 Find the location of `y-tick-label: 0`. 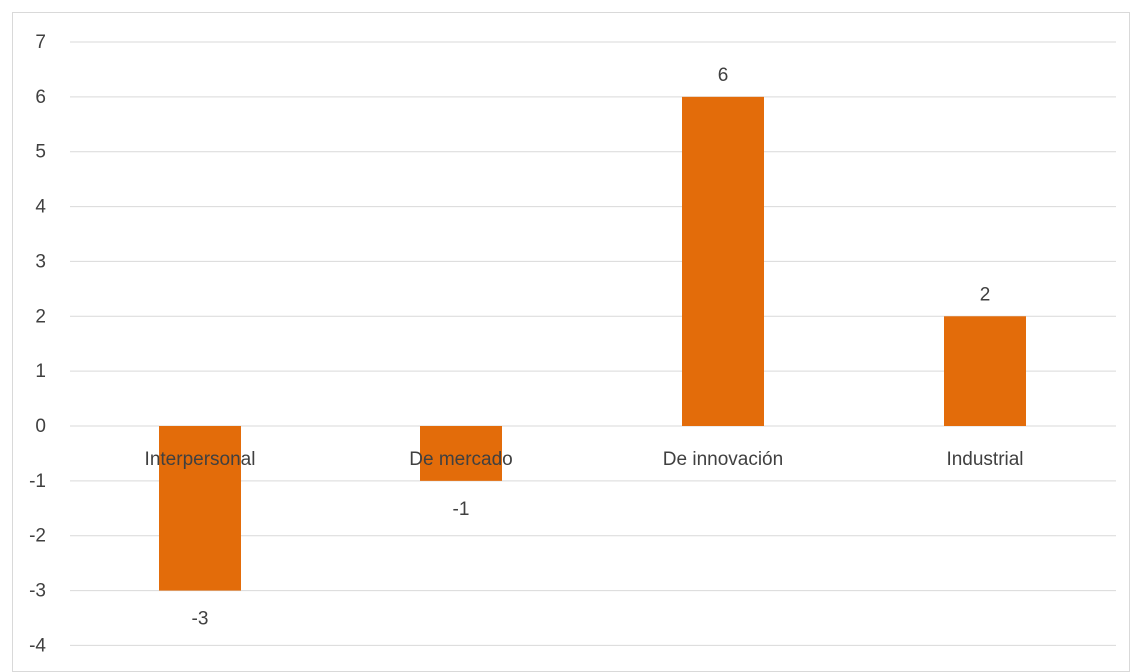

y-tick-label: 0 is located at coordinates (40, 426).